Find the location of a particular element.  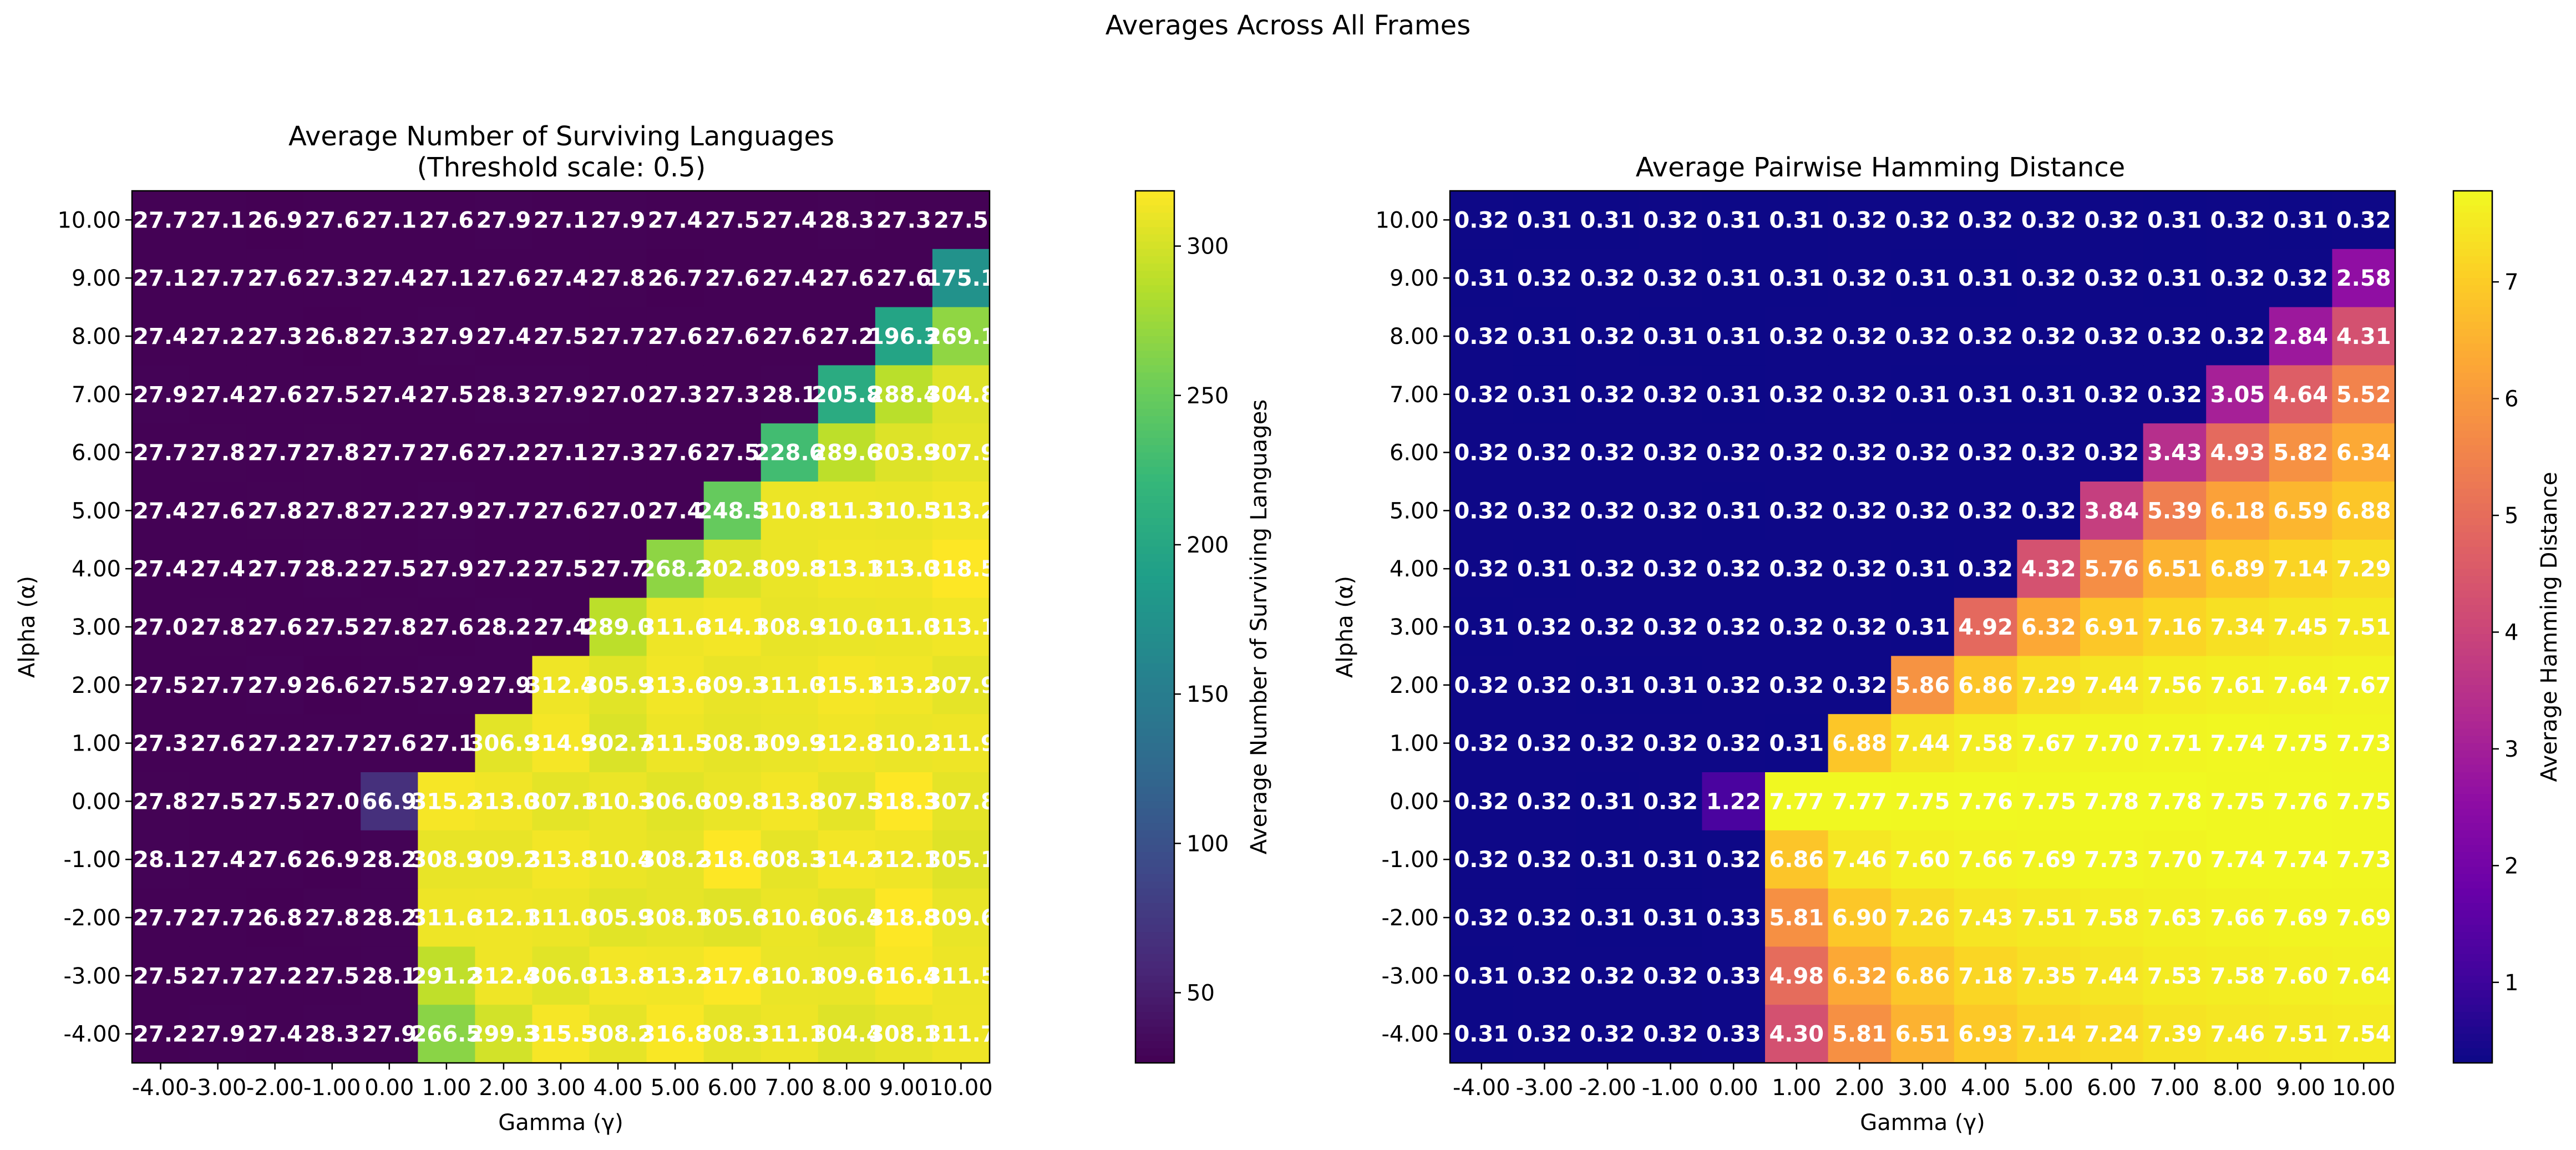

figure-title: Averages Across All Frames is located at coordinates (1288, 26).